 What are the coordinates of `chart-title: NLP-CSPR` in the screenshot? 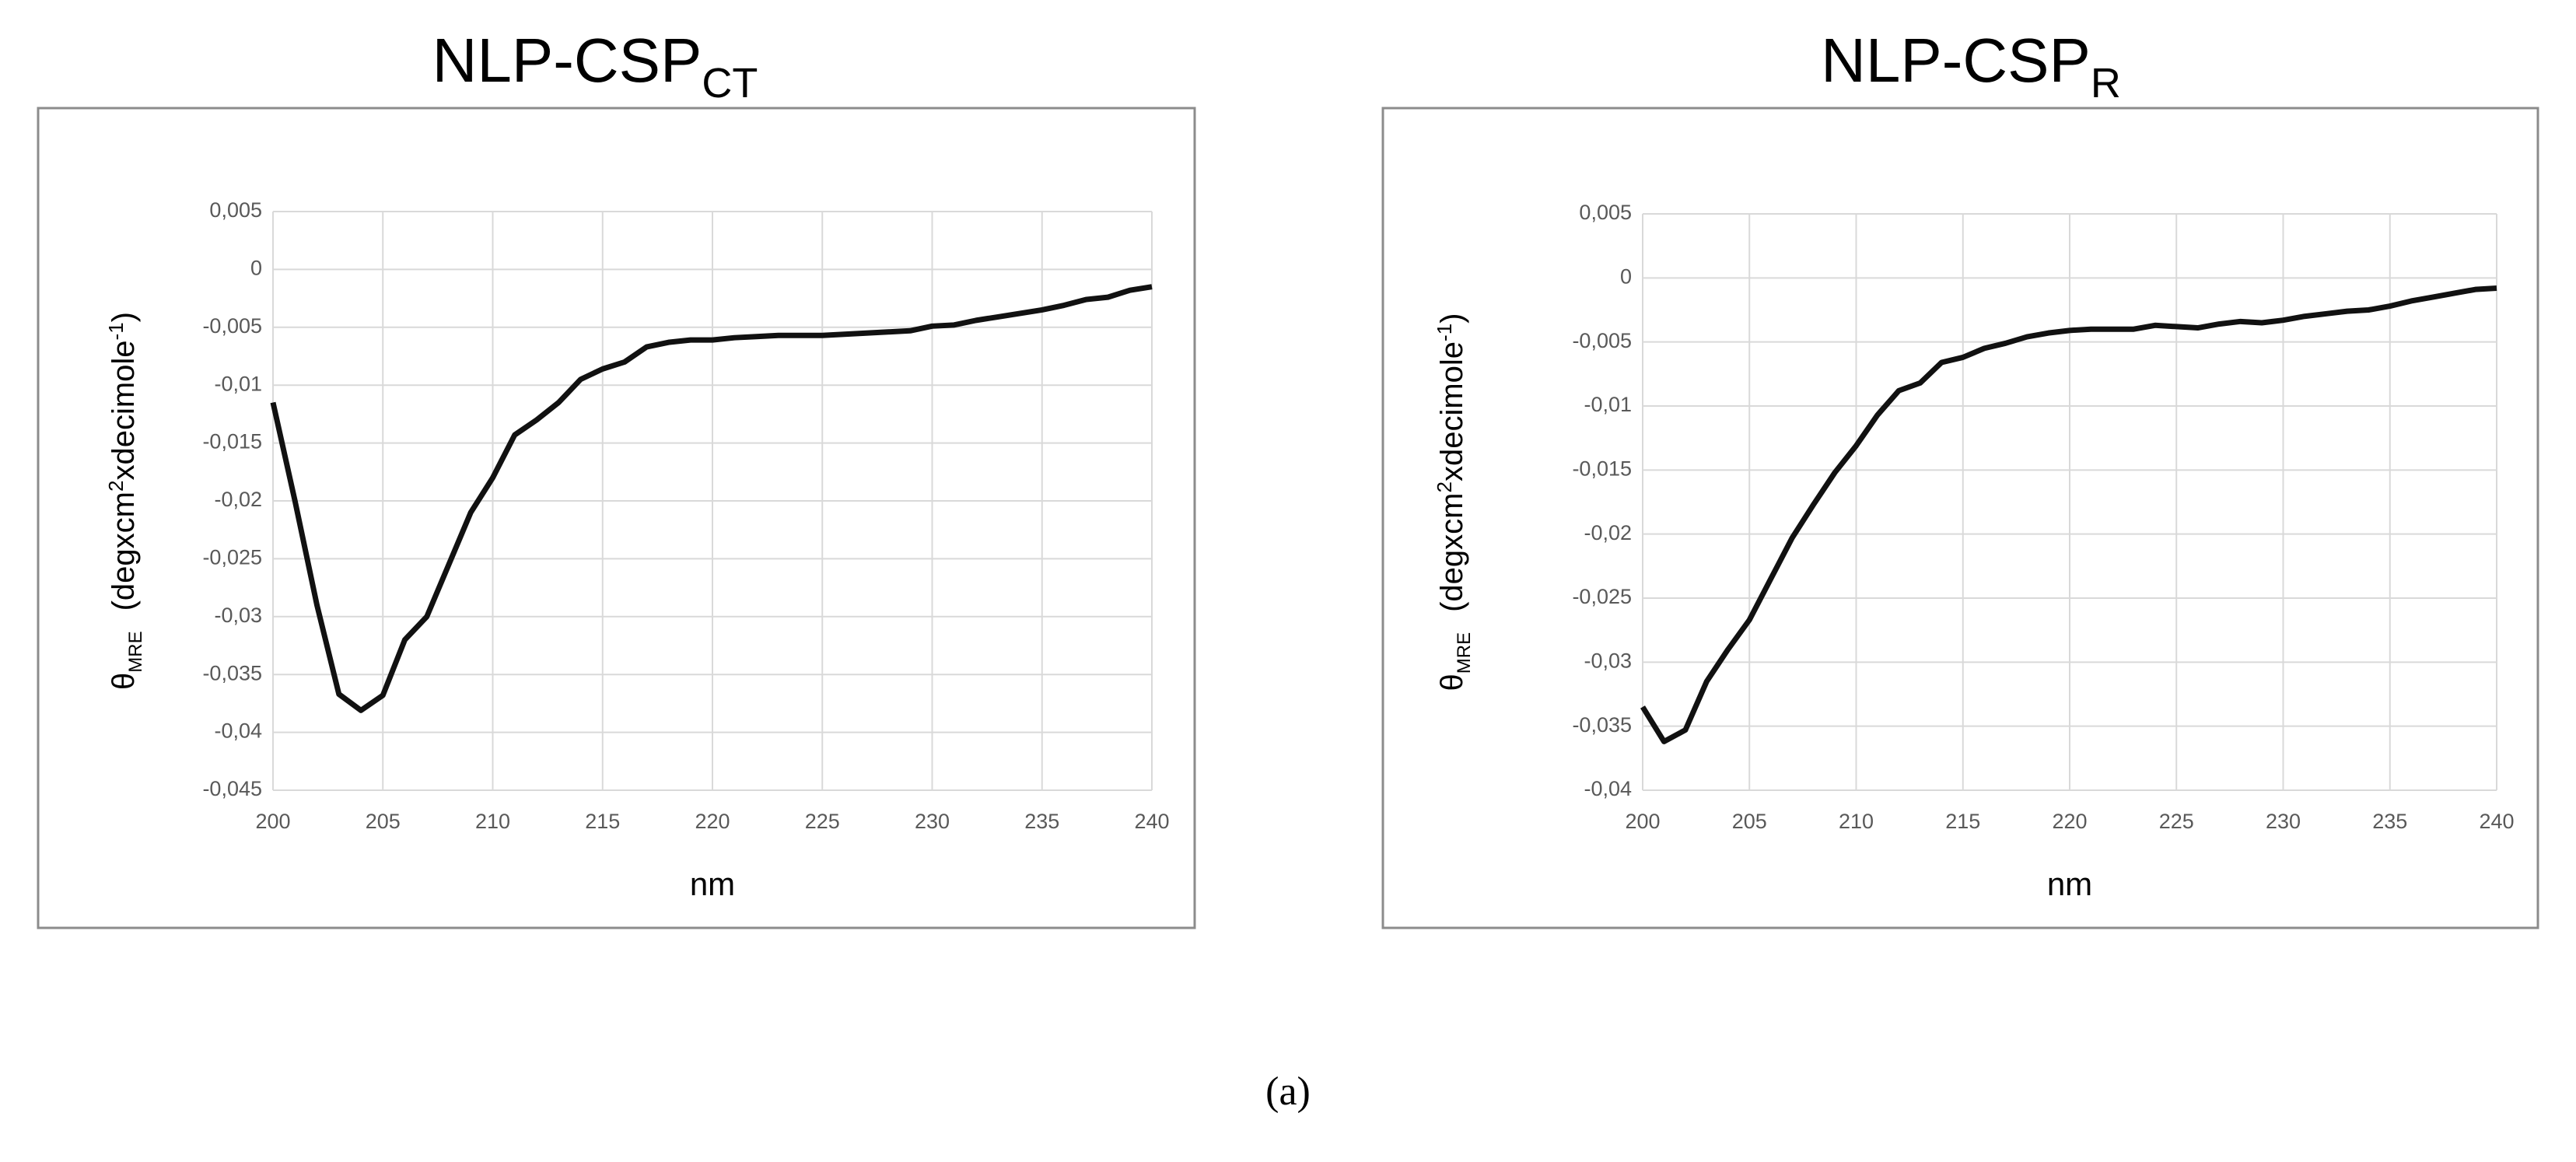 It's located at (1971, 66).